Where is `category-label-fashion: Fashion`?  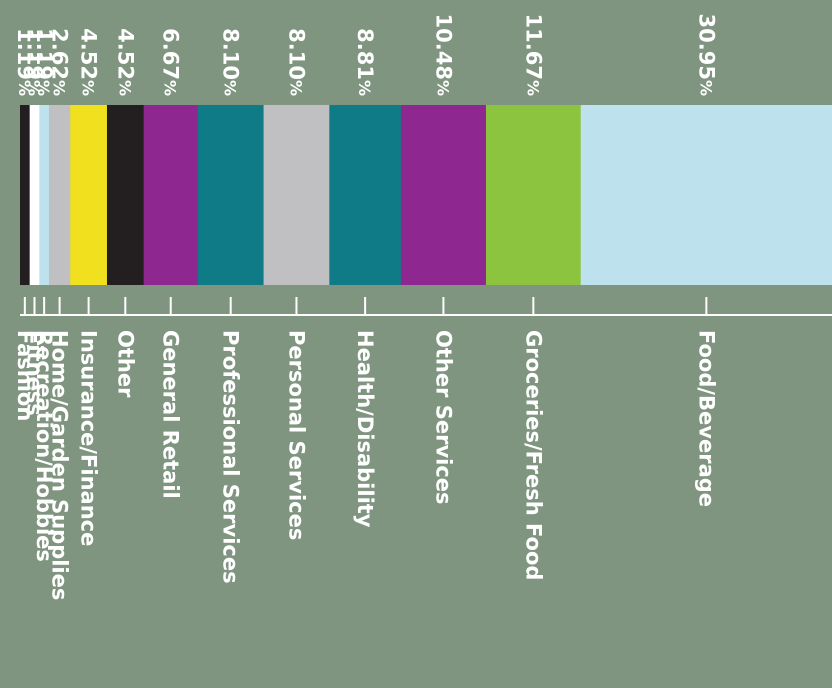
category-label-fashion: Fashion is located at coordinates (25, 375).